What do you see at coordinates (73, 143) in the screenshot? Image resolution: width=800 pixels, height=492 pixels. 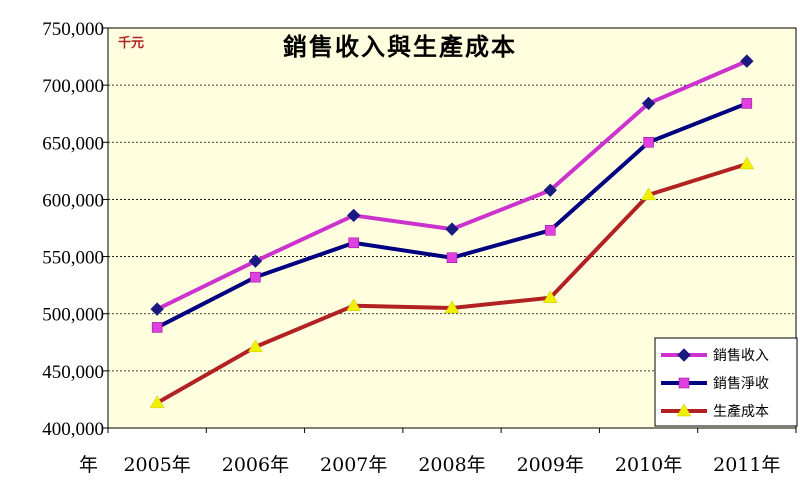 I see `y-tick-label: 650,000` at bounding box center [73, 143].